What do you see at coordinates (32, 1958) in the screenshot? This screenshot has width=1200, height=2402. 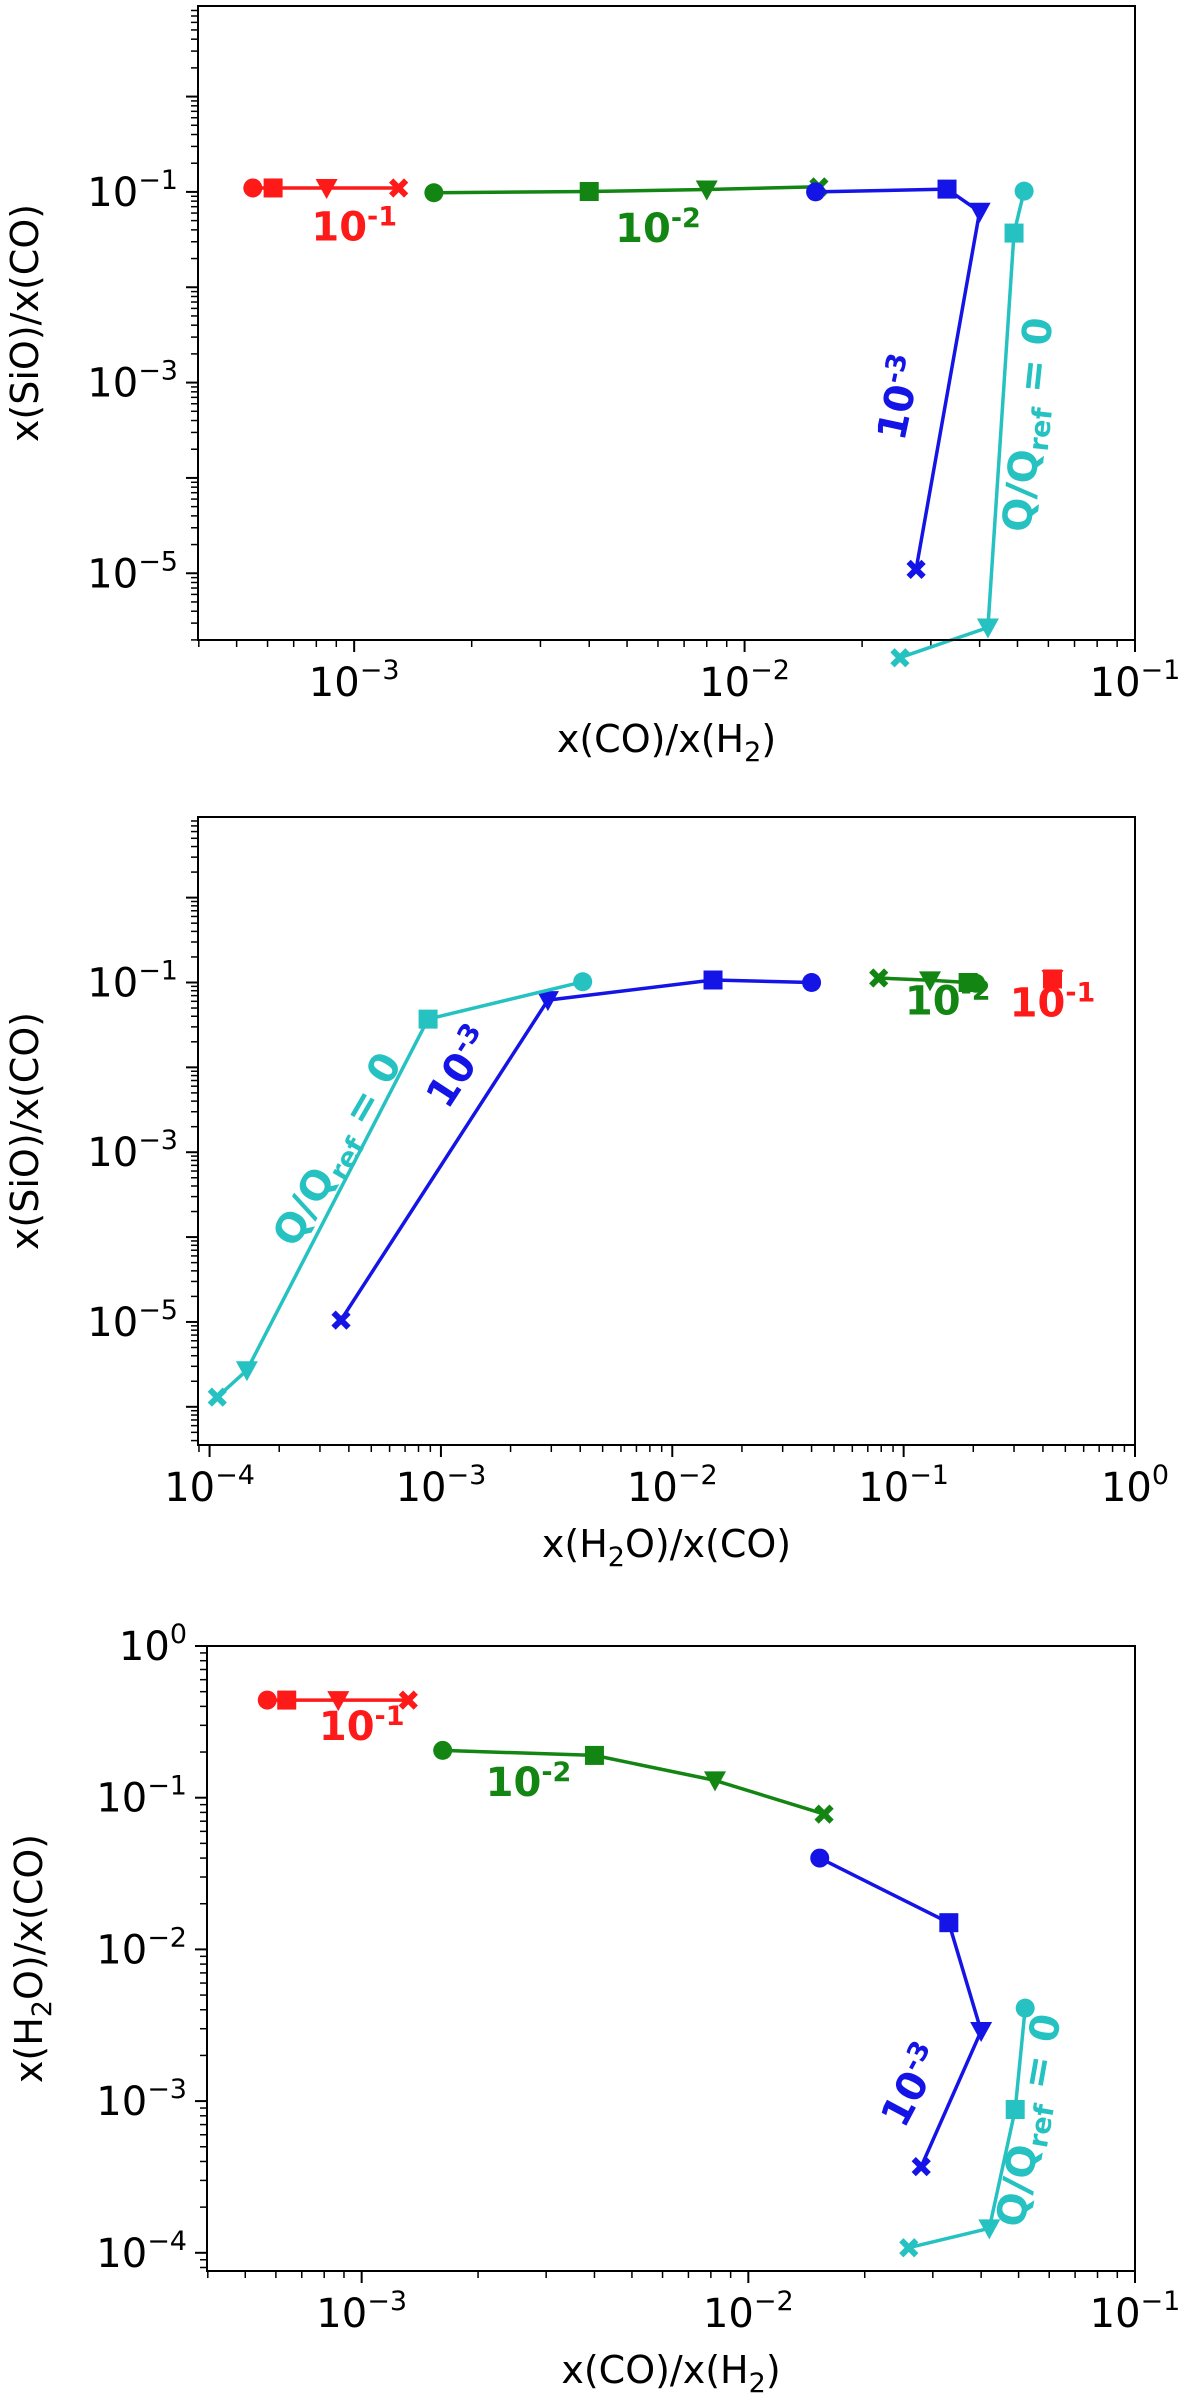 I see `y-axis-label: x(H2O)/x(CO)` at bounding box center [32, 1958].